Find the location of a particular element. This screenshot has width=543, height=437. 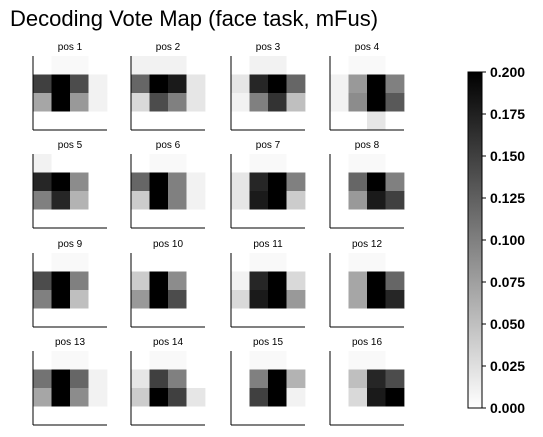

panel-title: pos 8 is located at coordinates (367, 145).